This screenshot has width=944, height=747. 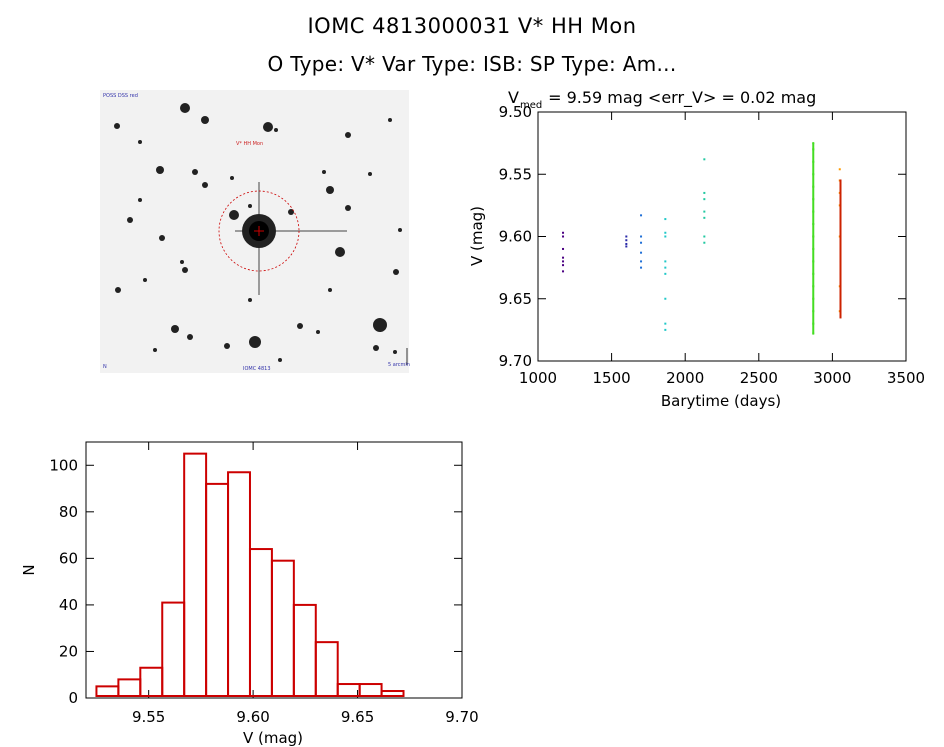 I want to click on finder-bottom-right-label: 5 arcmin, so click(x=399, y=365).